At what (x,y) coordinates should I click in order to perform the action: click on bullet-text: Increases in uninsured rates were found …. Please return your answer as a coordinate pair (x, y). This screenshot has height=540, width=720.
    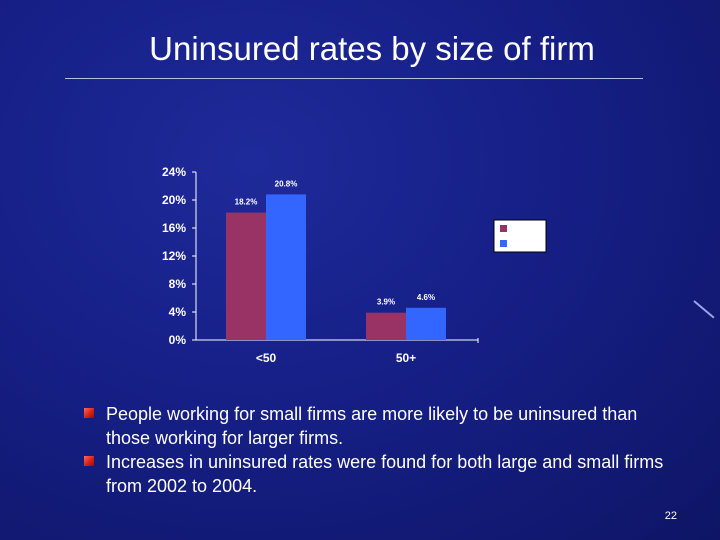
    Looking at the image, I should click on (385, 474).